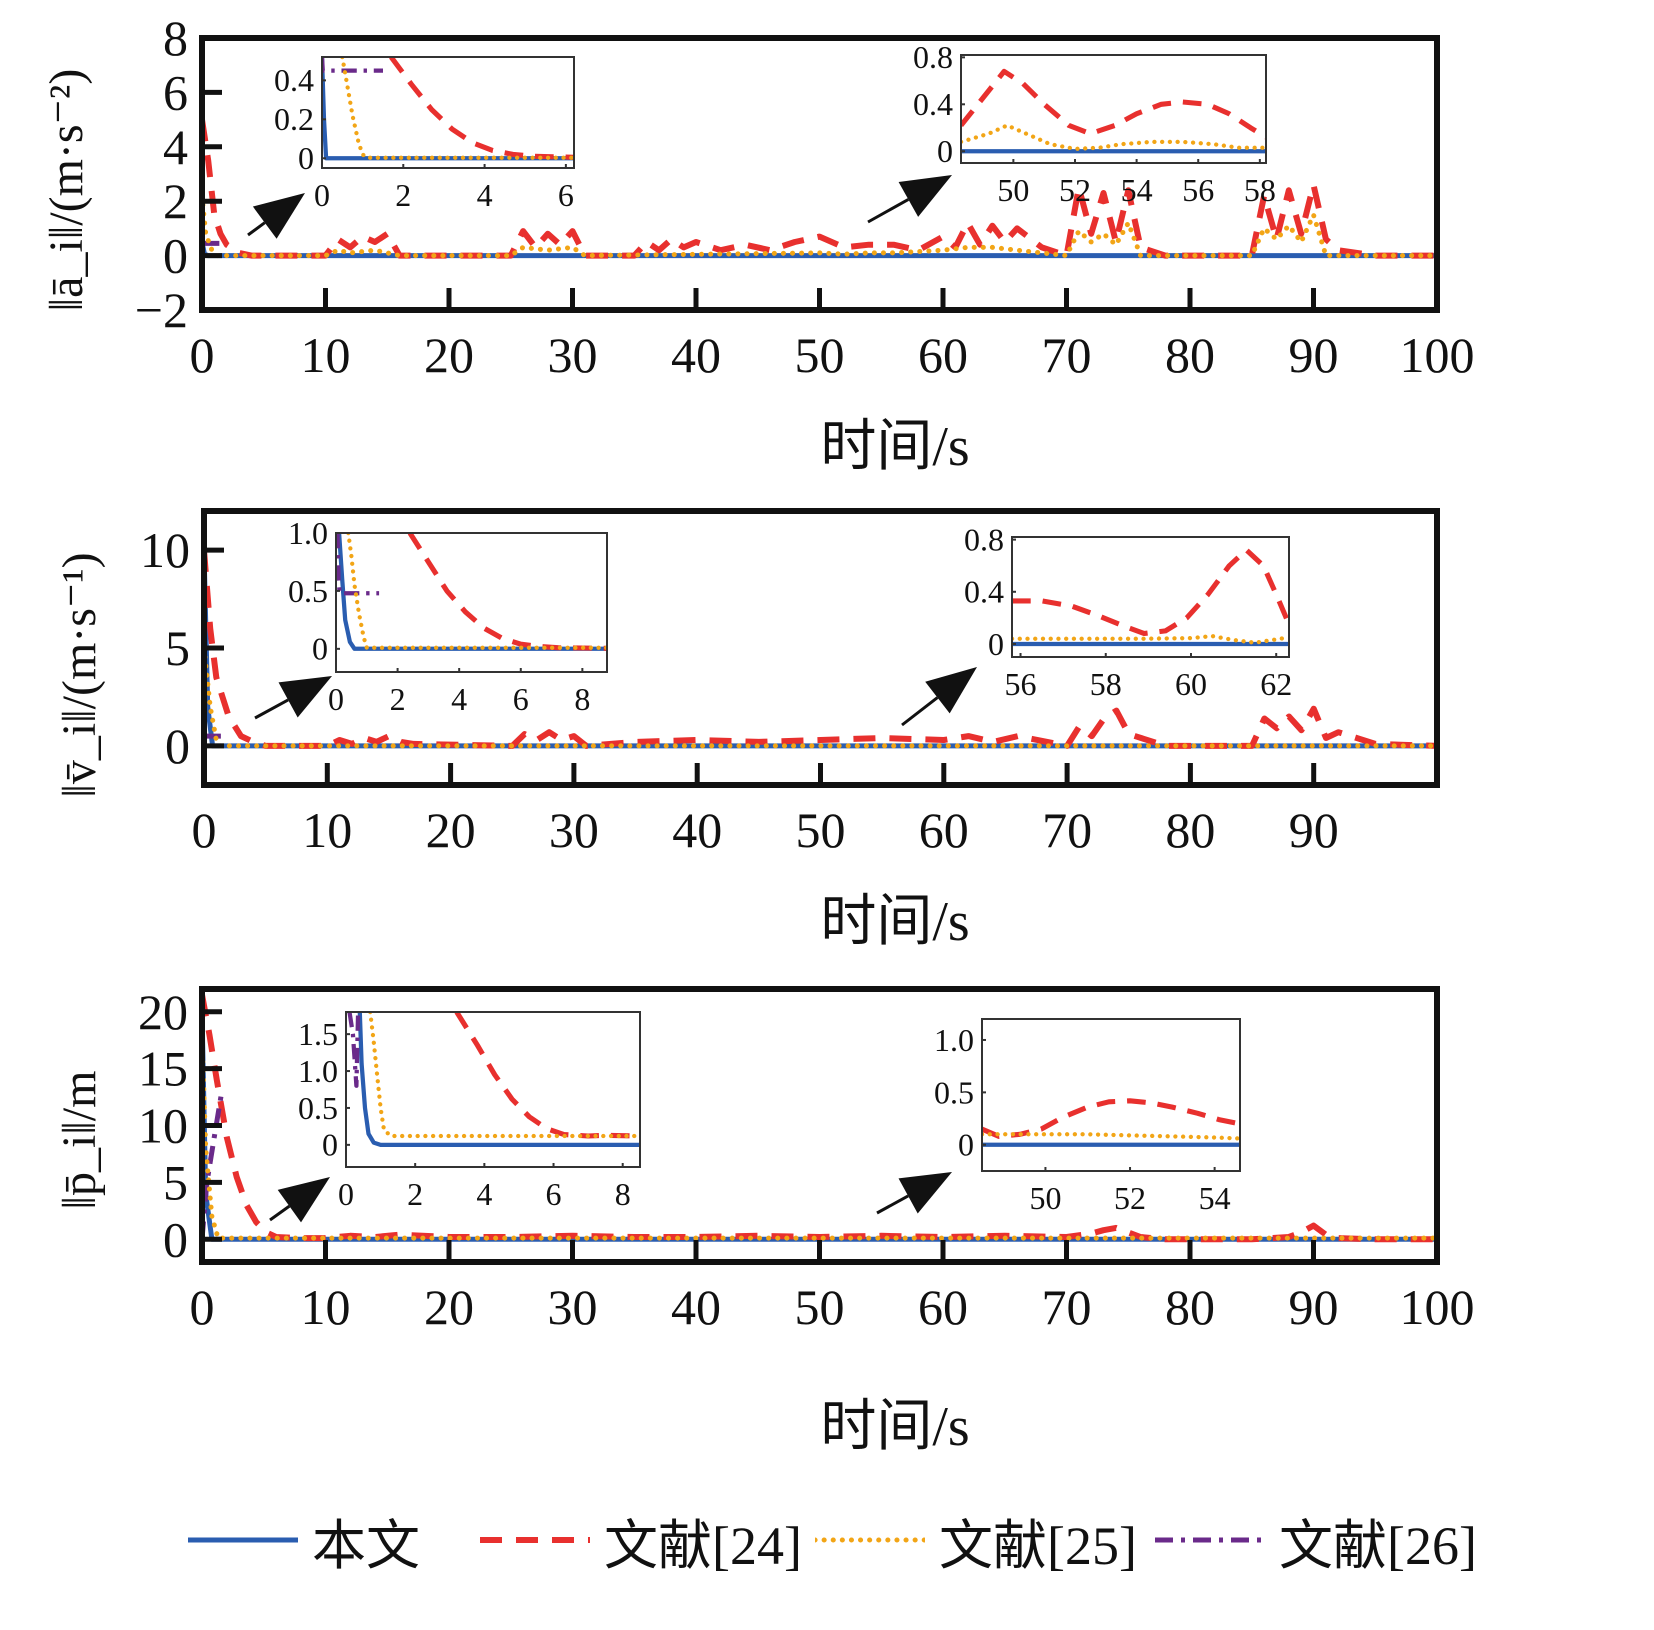 The height and width of the screenshot is (1630, 1654). Describe the element at coordinates (894, 447) in the screenshot. I see `x-axis-title-acceleration: 时间/s` at that location.